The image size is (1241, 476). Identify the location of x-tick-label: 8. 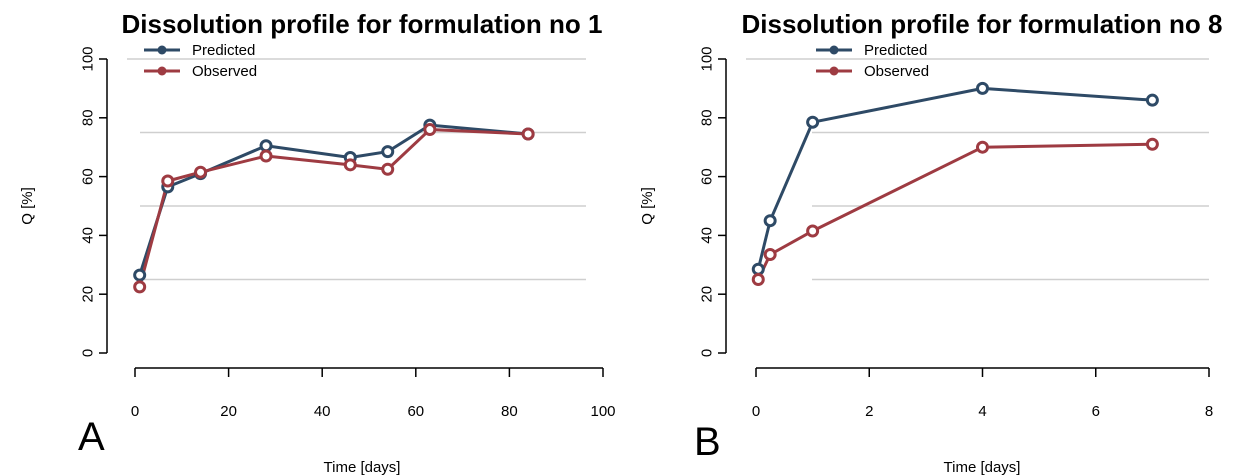
(1209, 411).